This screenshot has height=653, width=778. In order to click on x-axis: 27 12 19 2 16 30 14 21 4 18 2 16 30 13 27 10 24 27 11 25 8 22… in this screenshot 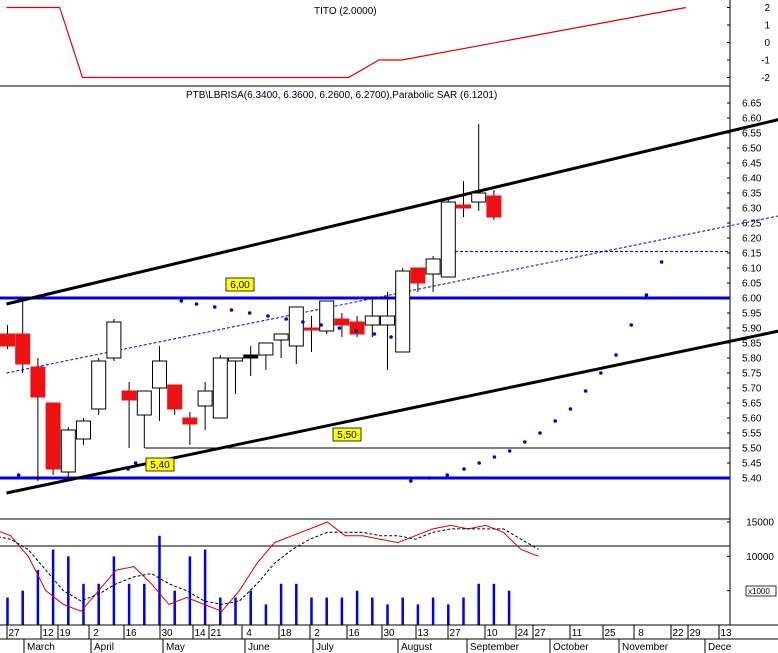, I will do `click(389, 638)`.